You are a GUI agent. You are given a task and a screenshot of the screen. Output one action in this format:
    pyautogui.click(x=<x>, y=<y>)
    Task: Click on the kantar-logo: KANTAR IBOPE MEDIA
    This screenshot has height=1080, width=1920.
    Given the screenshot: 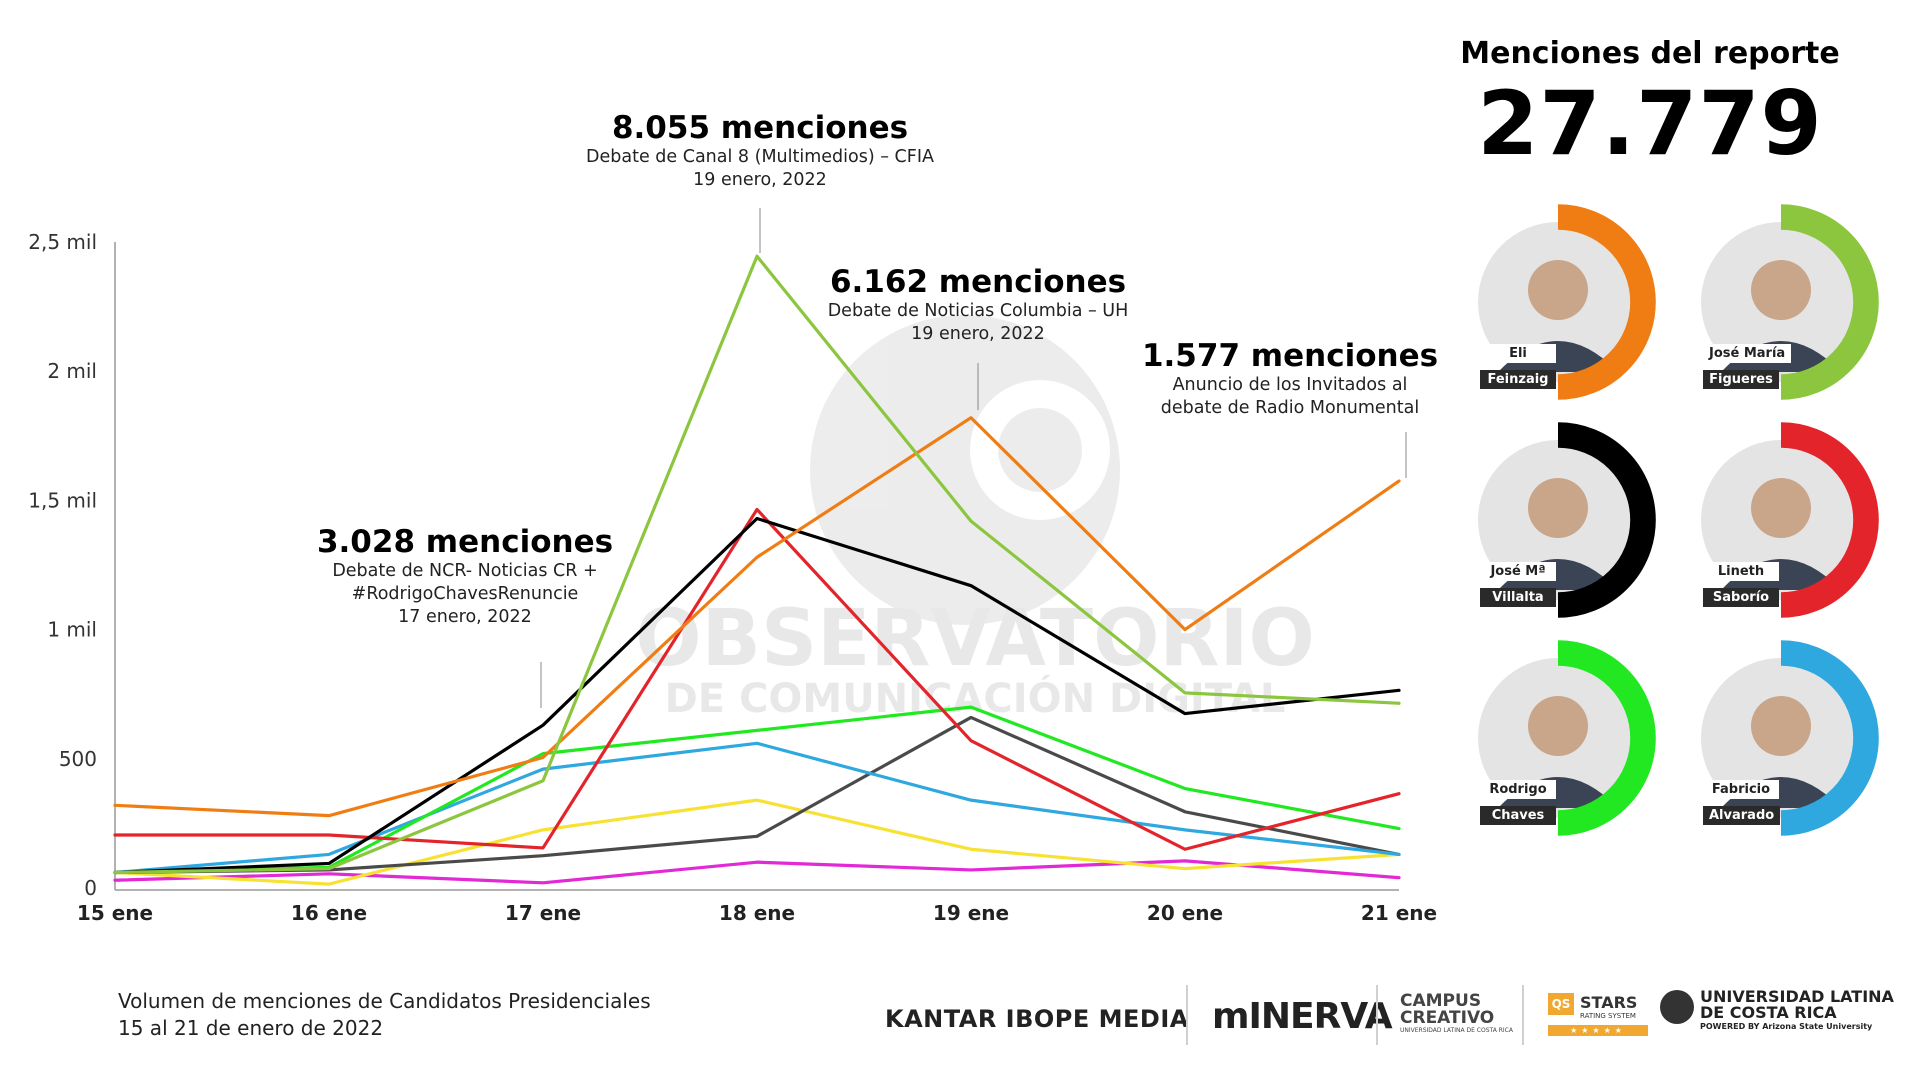 What is the action you would take?
    pyautogui.click(x=1037, y=1019)
    